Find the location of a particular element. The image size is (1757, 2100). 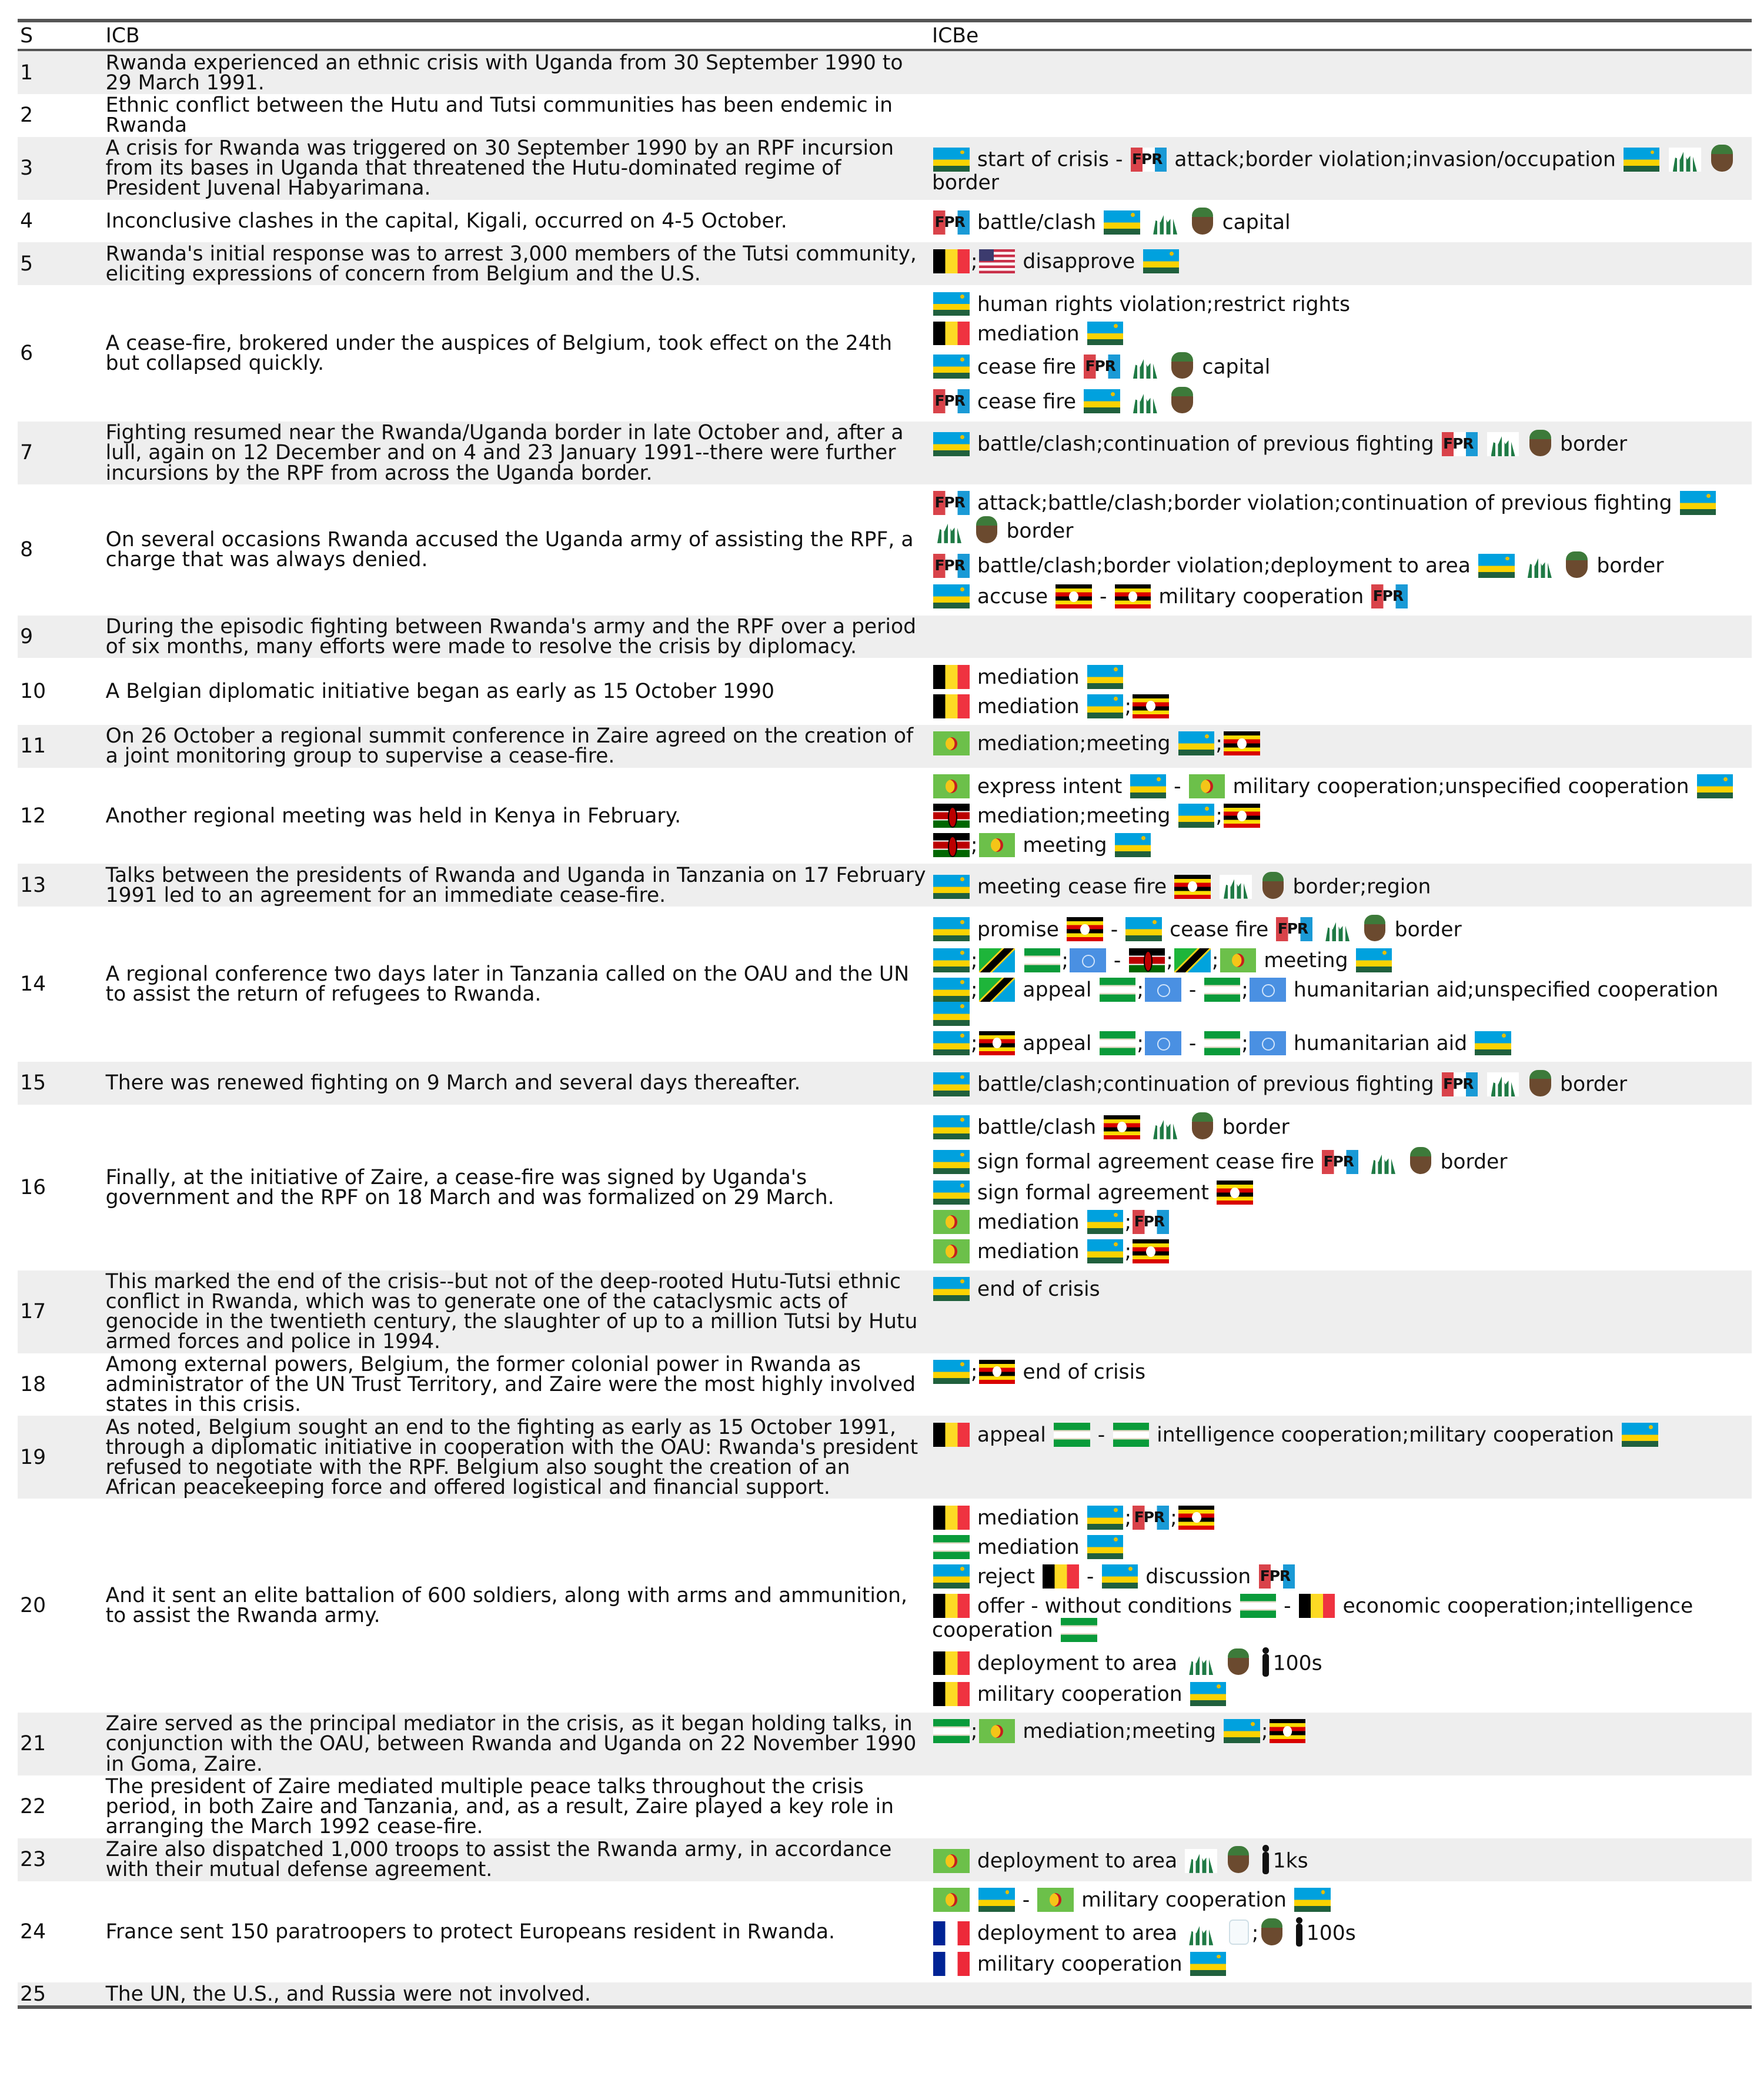

icbe-event-line: meeting cease fire border;region is located at coordinates (1340, 885).